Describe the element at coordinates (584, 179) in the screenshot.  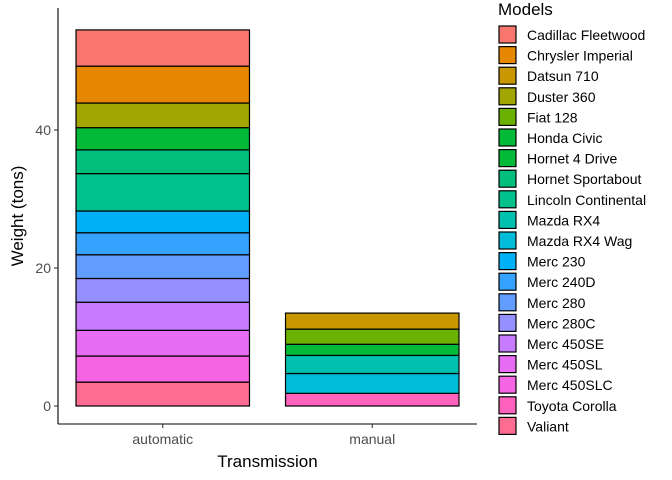
I see `legend-label: Hornet Sportabout` at that location.